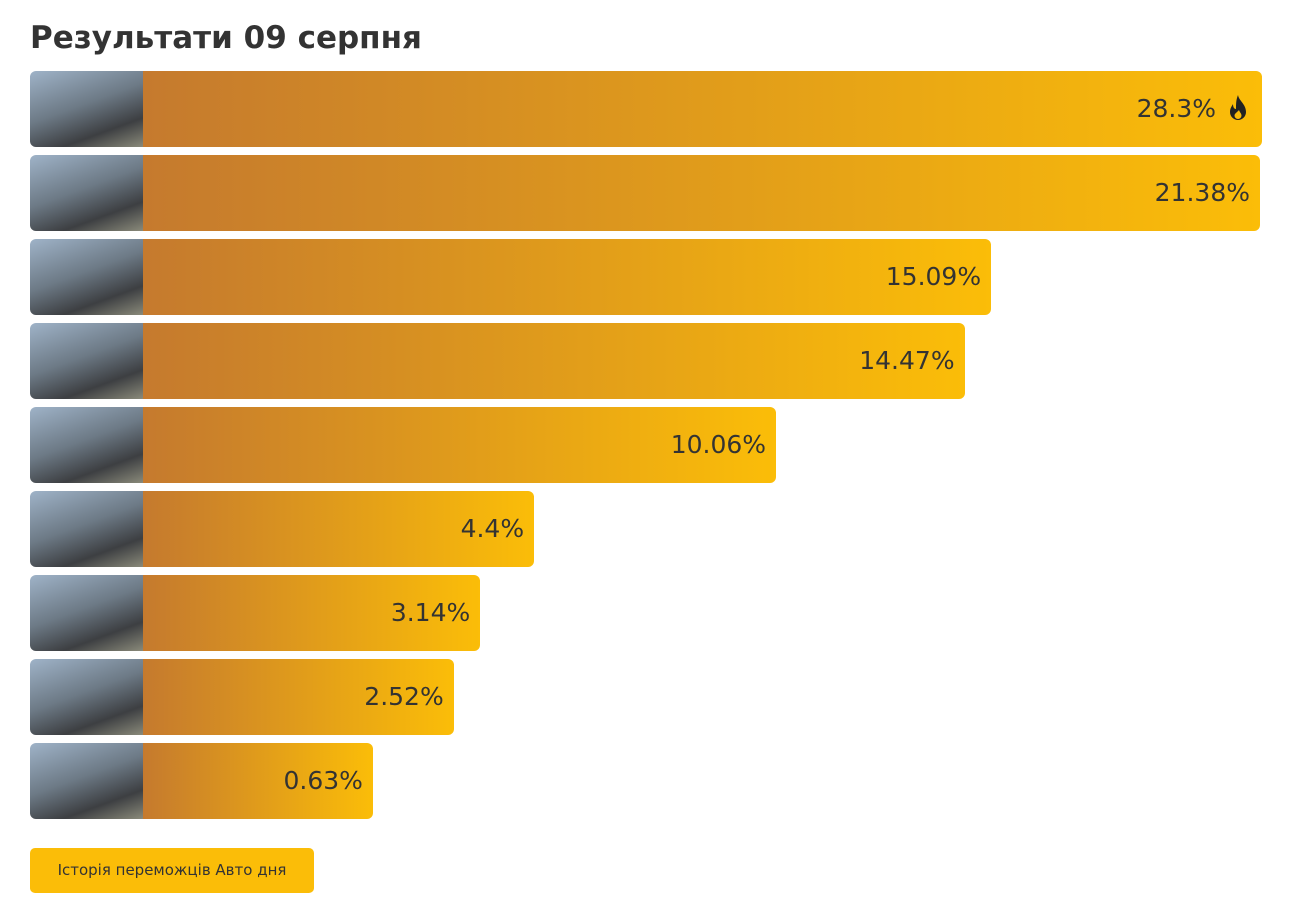 The height and width of the screenshot is (922, 1296). I want to click on value-label: 10.06%, so click(718, 444).